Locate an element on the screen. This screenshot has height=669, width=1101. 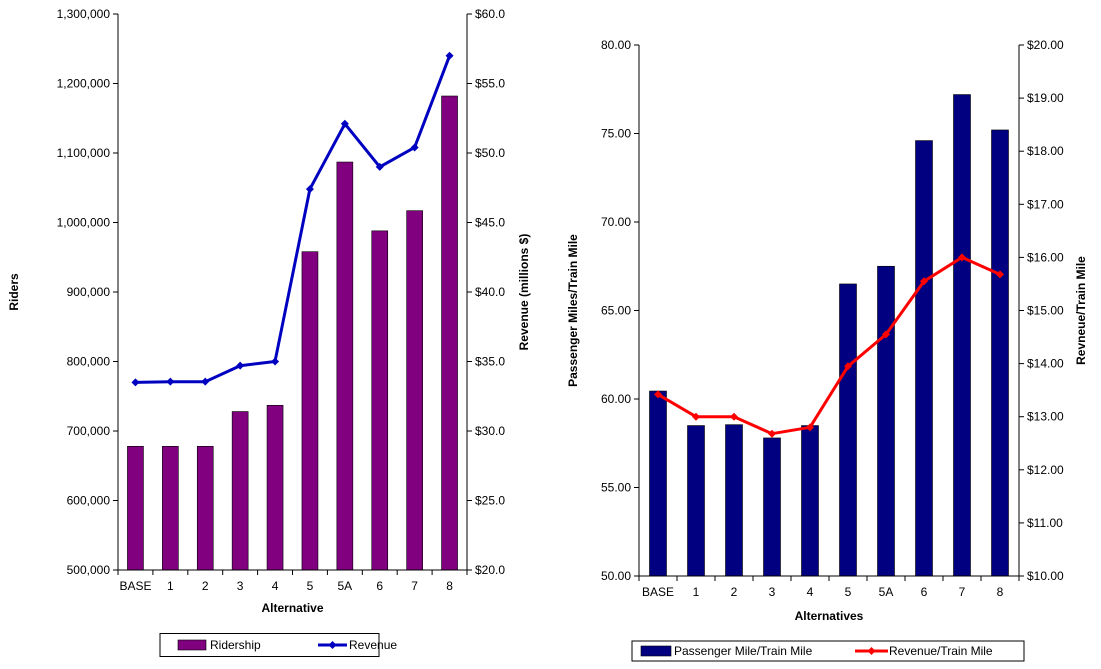
right-tick-label: $55.0 is located at coordinates (490, 84).